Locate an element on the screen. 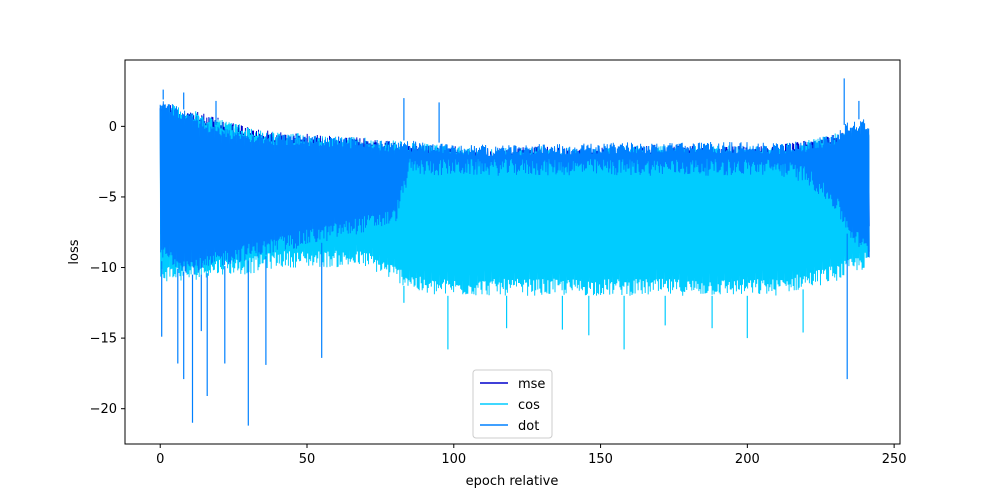 This screenshot has height=500, width=1000. y-axis-label: loss is located at coordinates (74, 251).